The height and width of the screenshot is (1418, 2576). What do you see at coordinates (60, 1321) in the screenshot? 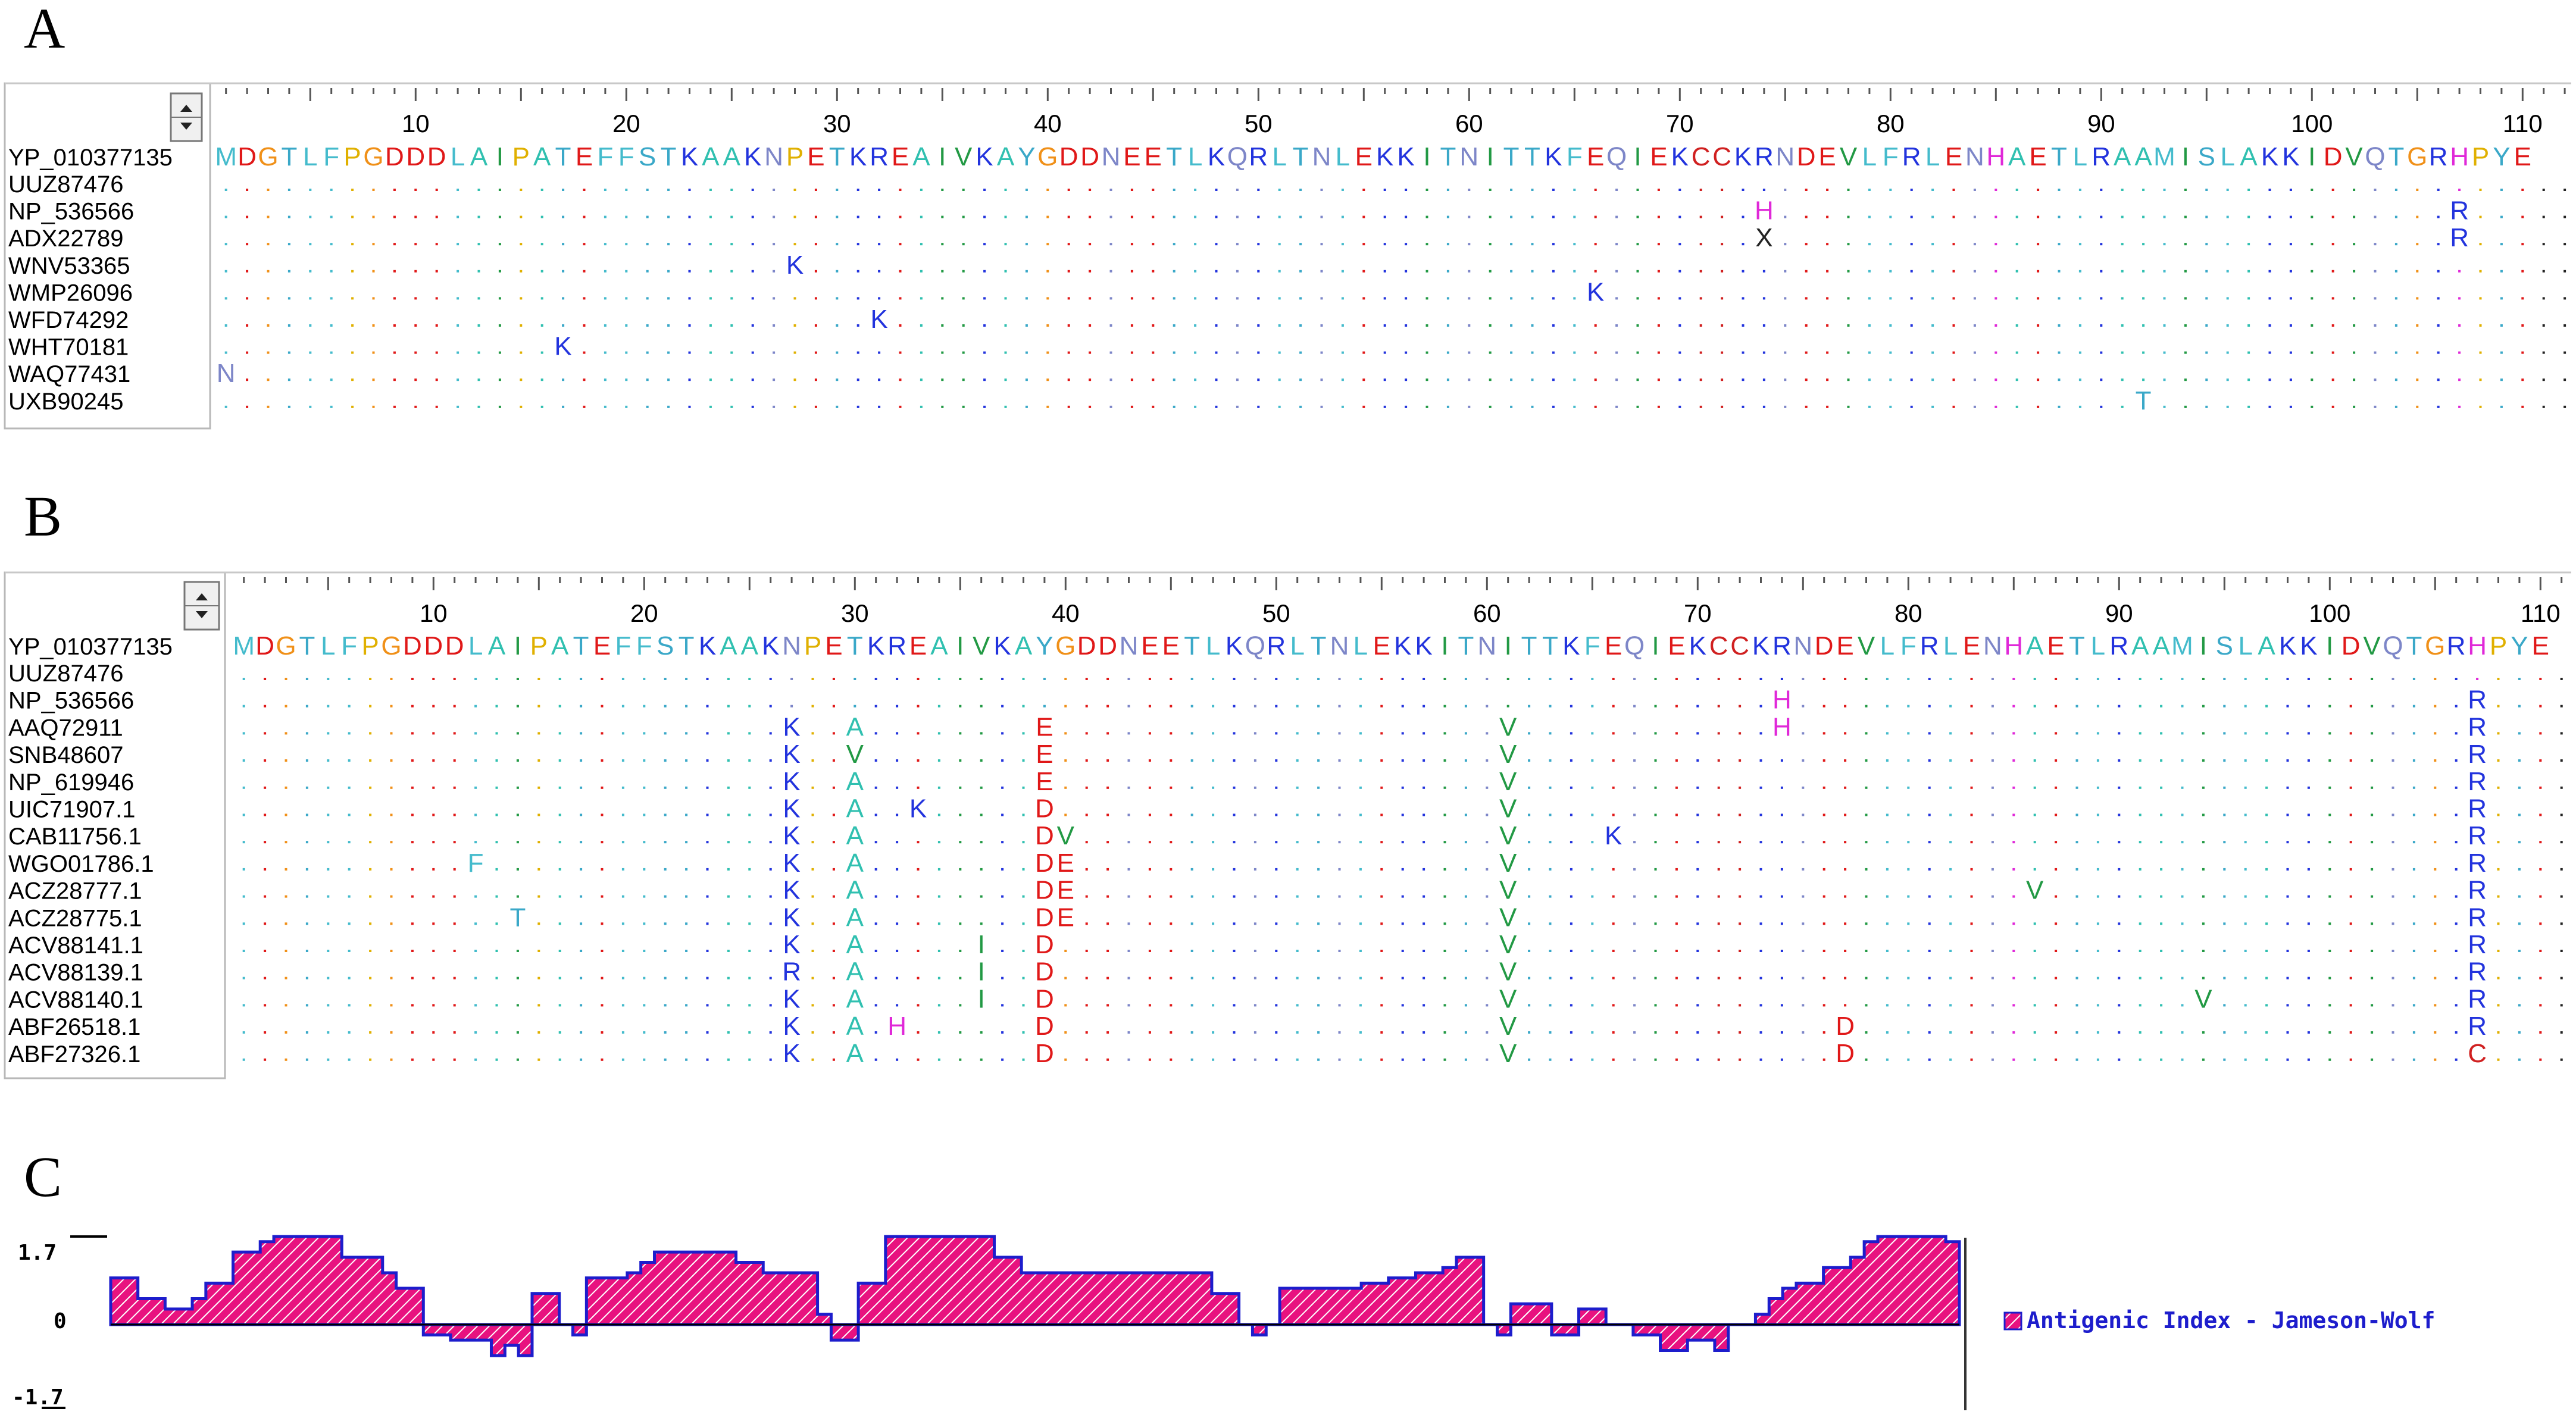
I see `y-label-zero: 0` at bounding box center [60, 1321].